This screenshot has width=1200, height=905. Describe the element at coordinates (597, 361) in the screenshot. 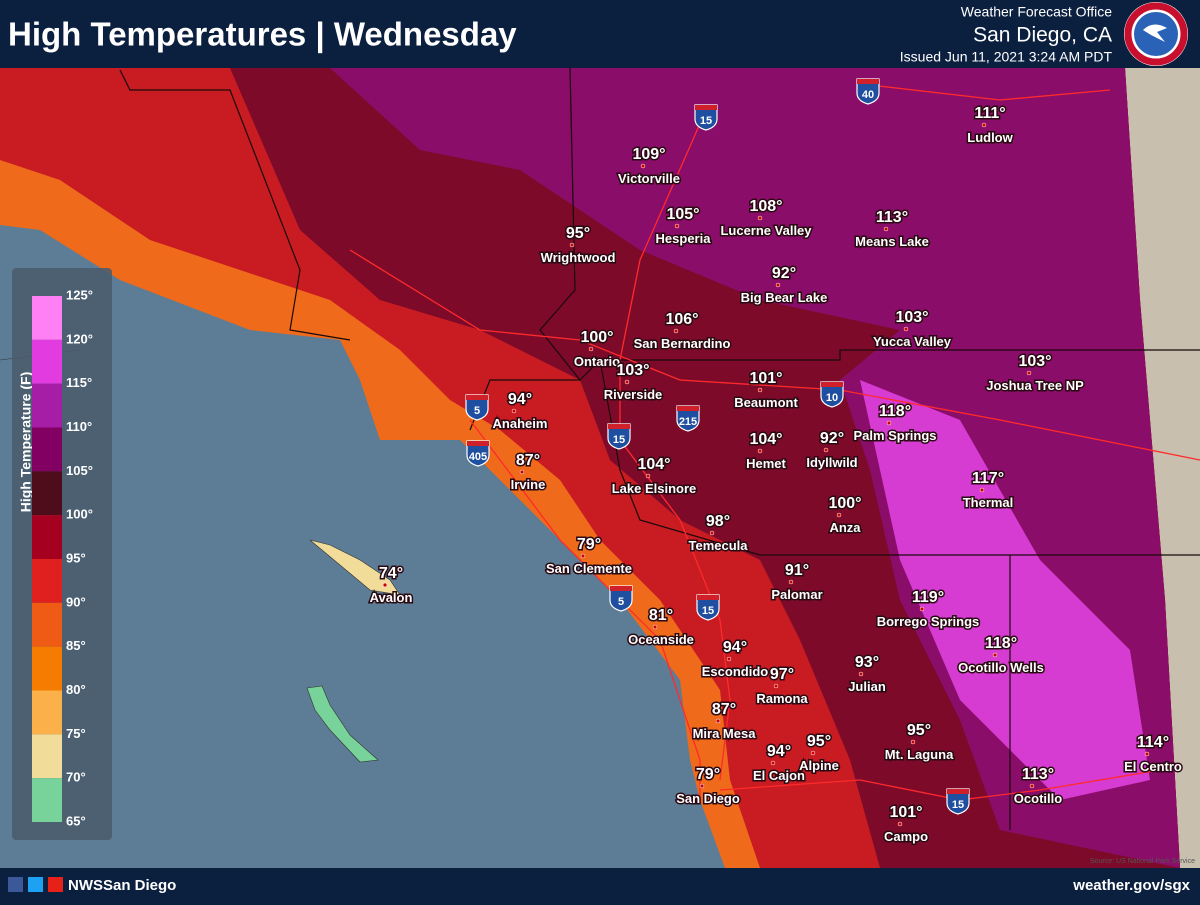

I see `city-name: Ontario` at that location.